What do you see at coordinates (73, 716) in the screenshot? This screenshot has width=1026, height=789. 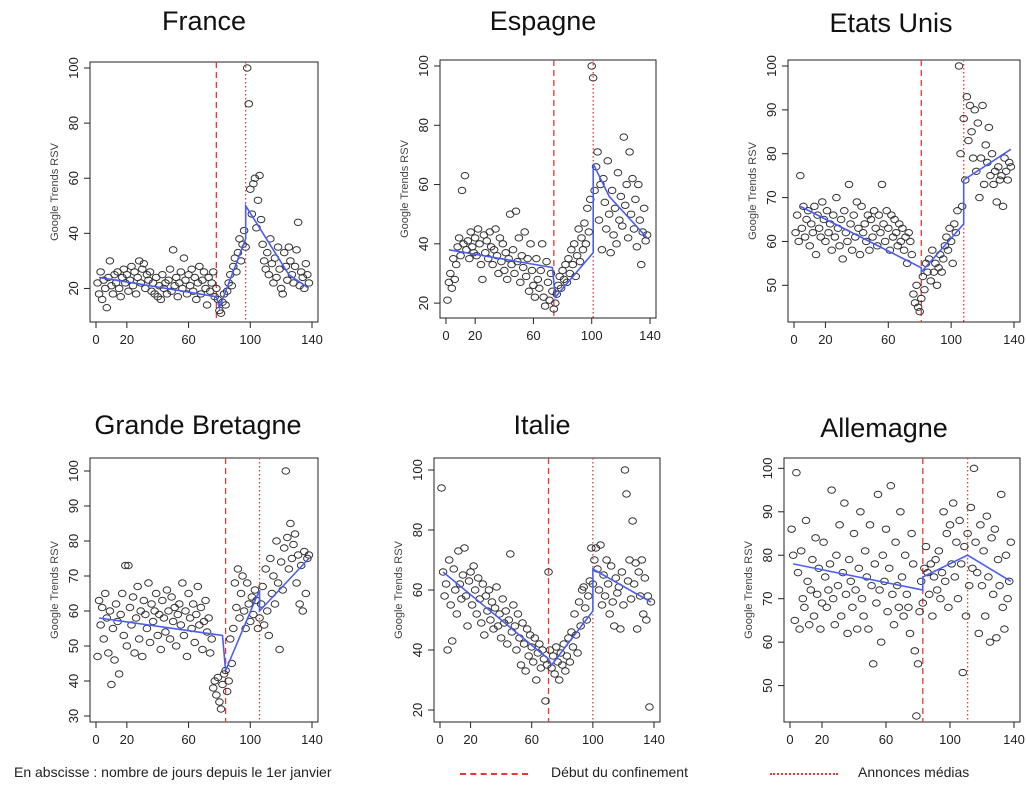 I see `panel-4-ytick-label-0: 30` at bounding box center [73, 716].